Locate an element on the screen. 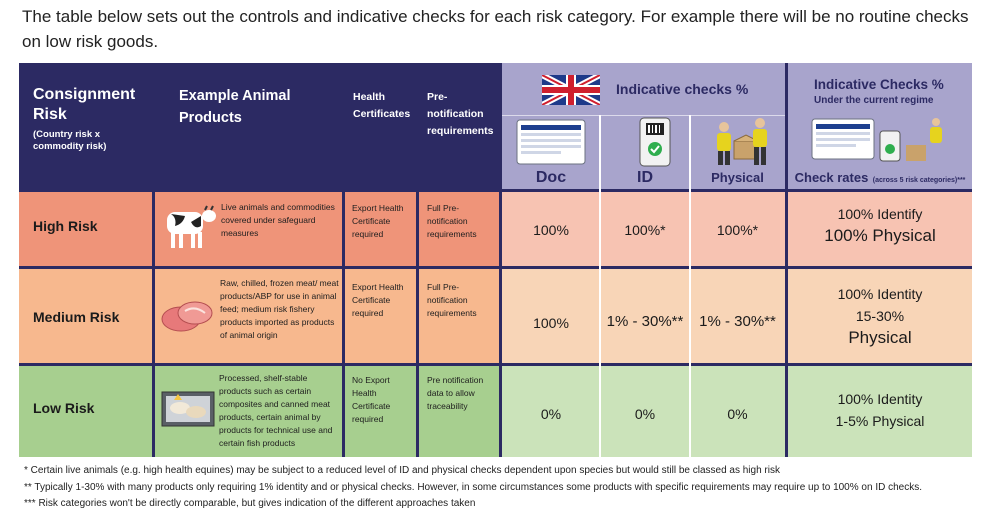 This screenshot has width=997, height=515. col-id-label: ID is located at coordinates (645, 177).